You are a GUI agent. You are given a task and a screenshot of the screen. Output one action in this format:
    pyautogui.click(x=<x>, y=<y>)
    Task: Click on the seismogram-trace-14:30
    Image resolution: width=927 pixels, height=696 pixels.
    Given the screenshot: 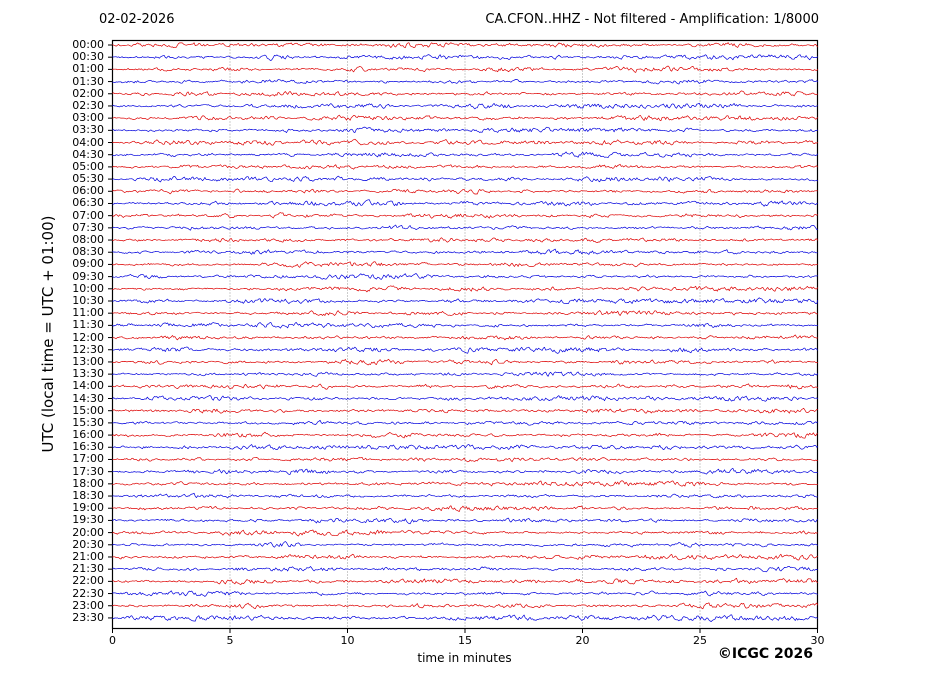 What is the action you would take?
    pyautogui.click(x=465, y=398)
    